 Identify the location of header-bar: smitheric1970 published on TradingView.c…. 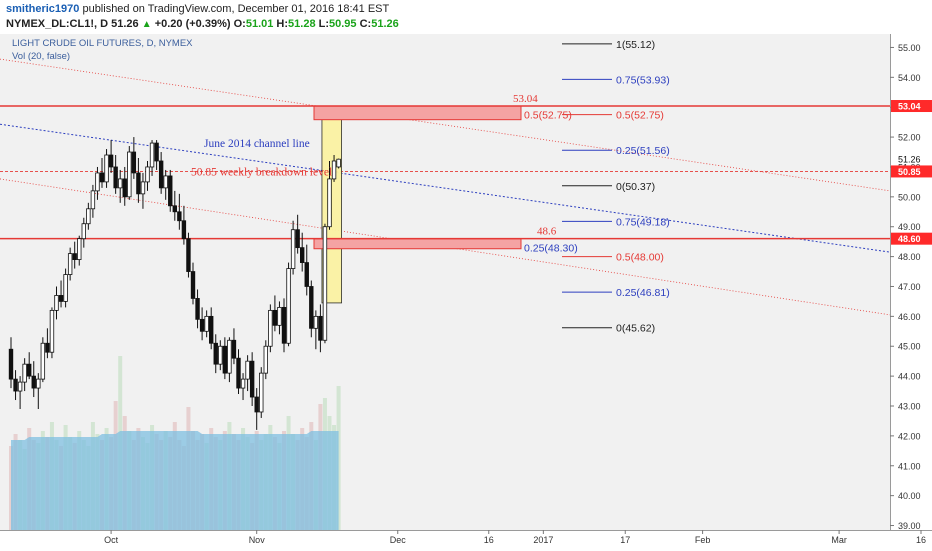
(466, 17).